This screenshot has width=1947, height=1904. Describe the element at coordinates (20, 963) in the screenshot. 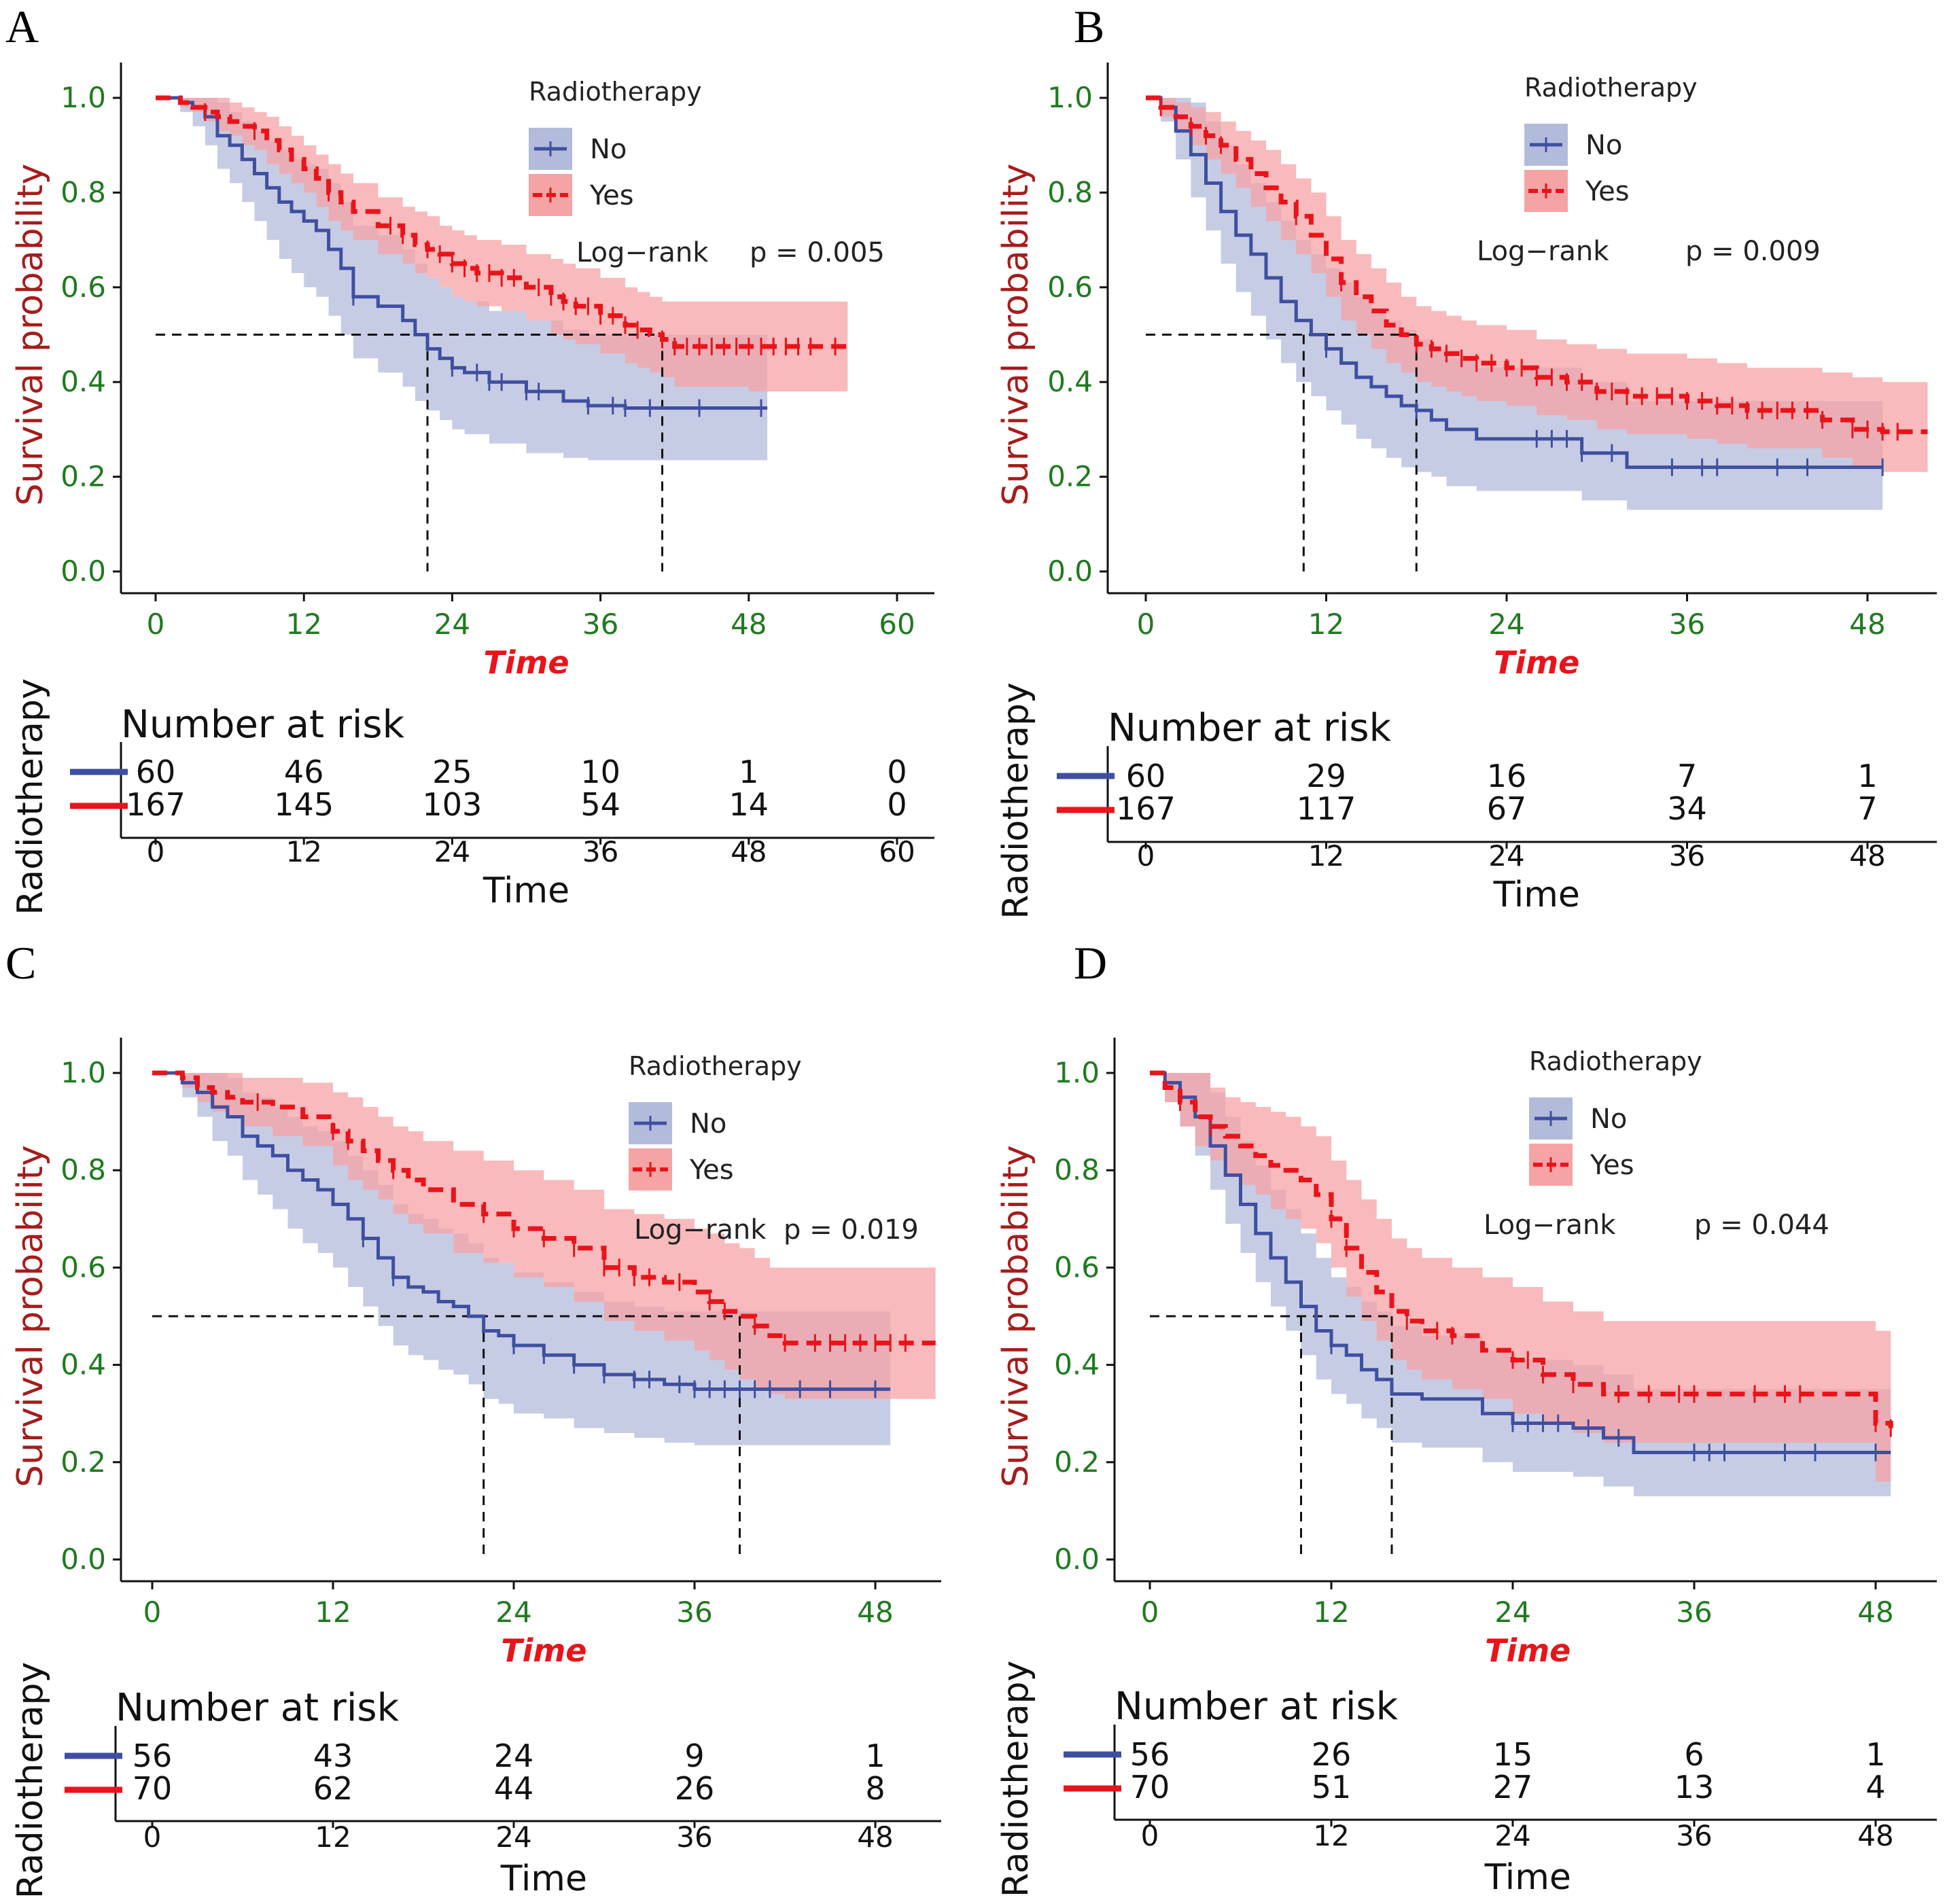

I see `panel-letter: C` at that location.